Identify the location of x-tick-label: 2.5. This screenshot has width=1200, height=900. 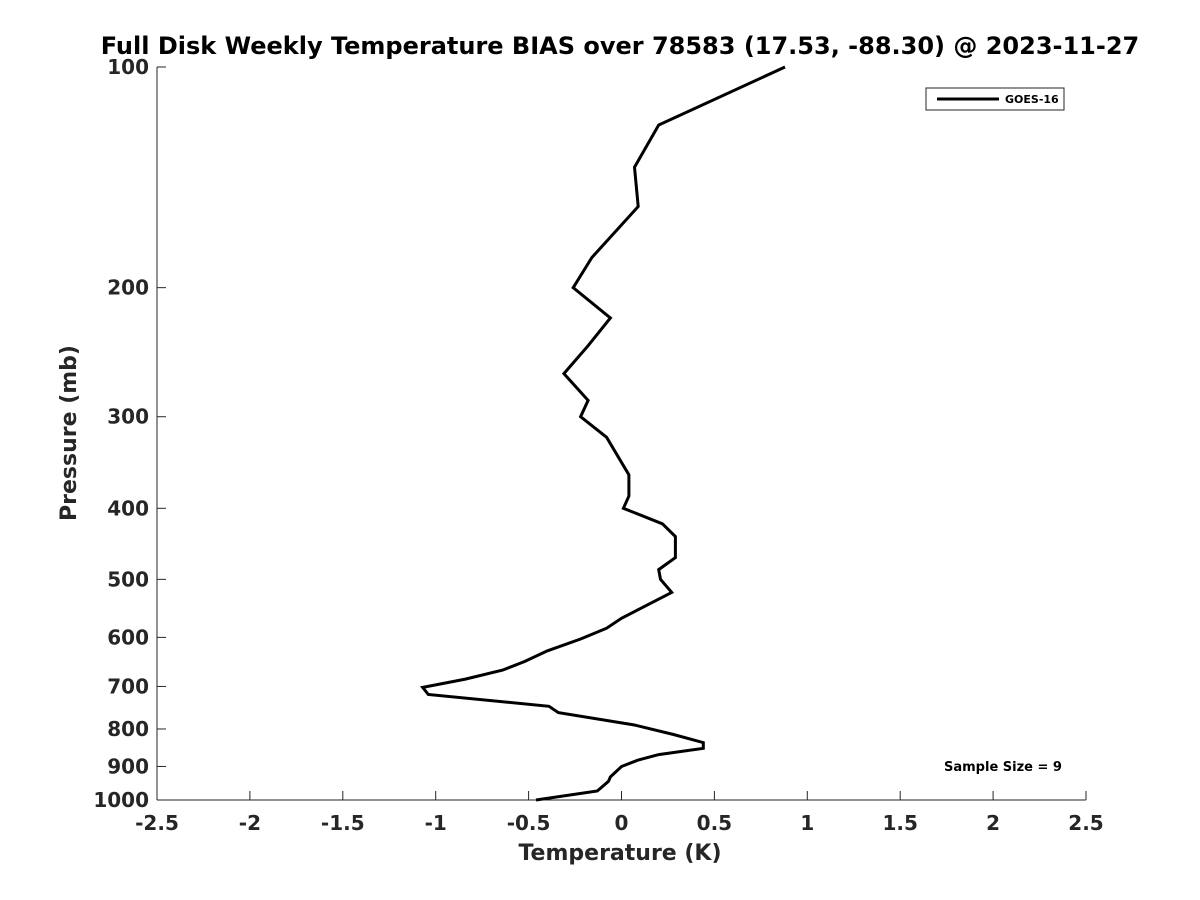
(1085, 823).